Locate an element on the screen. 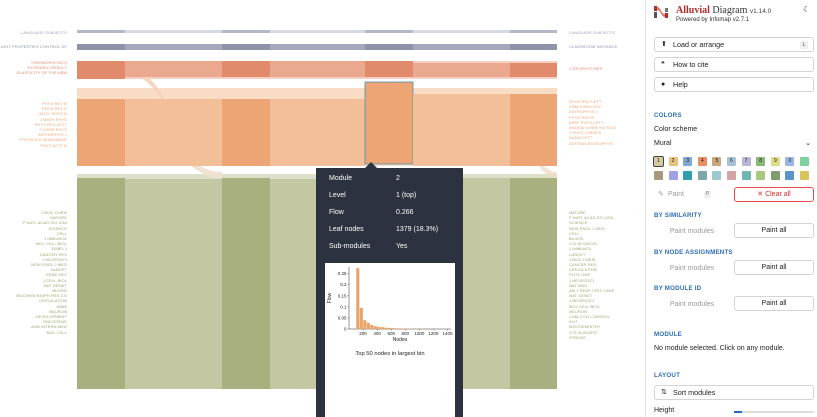  right-node-label: J CLIN INVEST is located at coordinates (584, 332).